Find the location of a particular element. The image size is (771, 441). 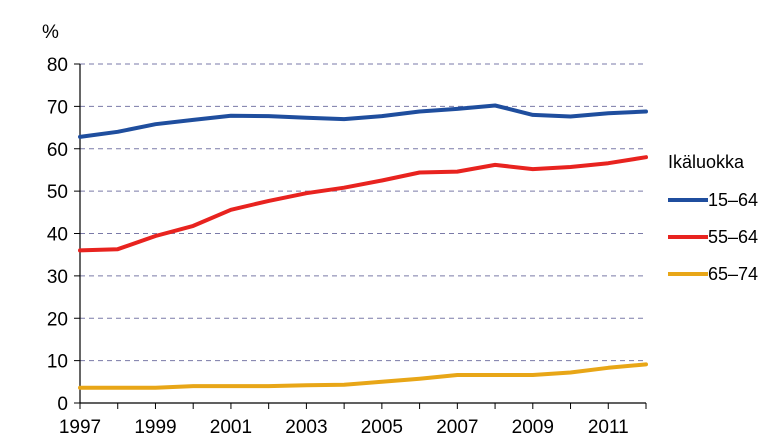

y-tick-label: 80 is located at coordinates (57, 65).